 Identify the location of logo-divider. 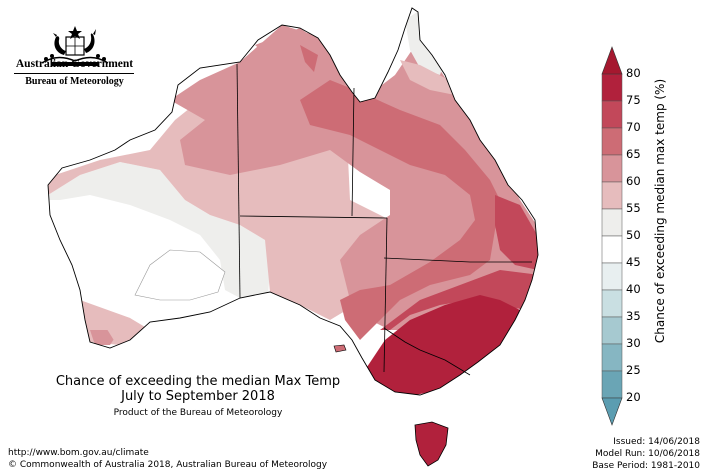
(74, 73).